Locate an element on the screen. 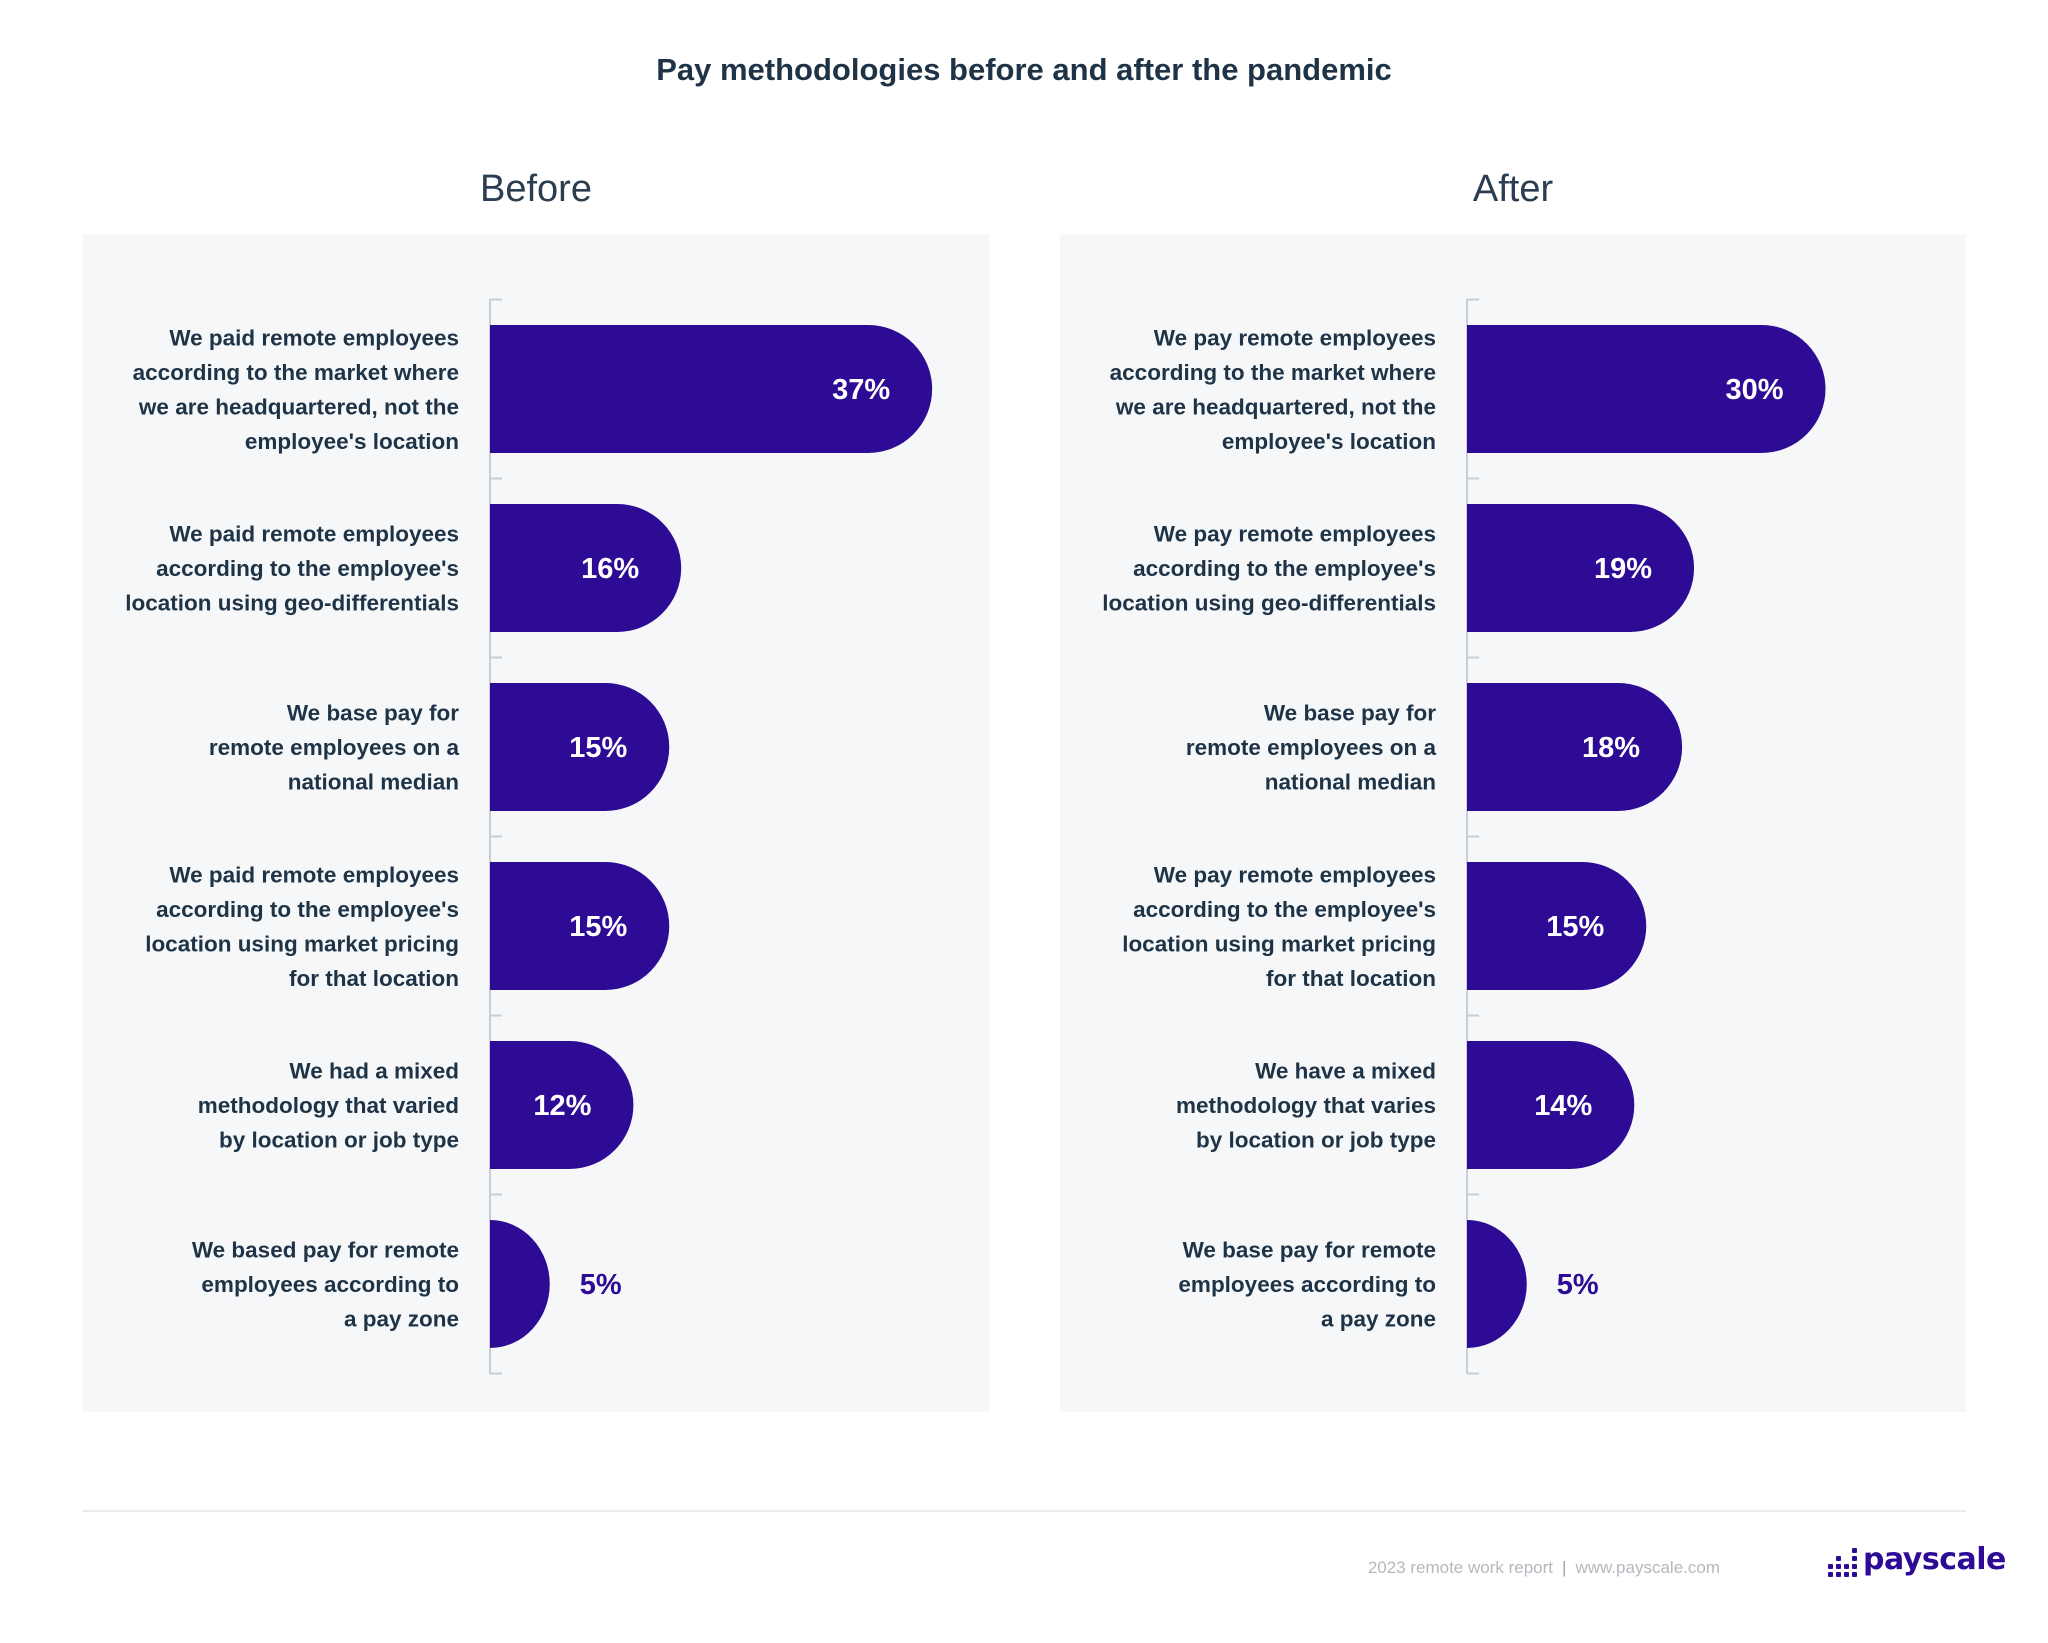 The width and height of the screenshot is (2048, 1643). after-panel-title: After is located at coordinates (1513, 189).